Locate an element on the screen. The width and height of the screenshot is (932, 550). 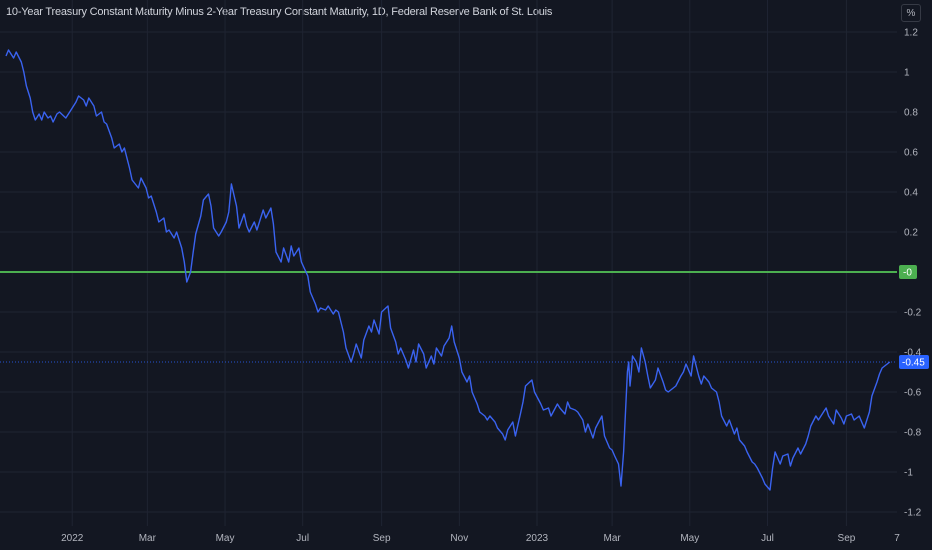
zero-reference-line: -0 is located at coordinates (458, 272).